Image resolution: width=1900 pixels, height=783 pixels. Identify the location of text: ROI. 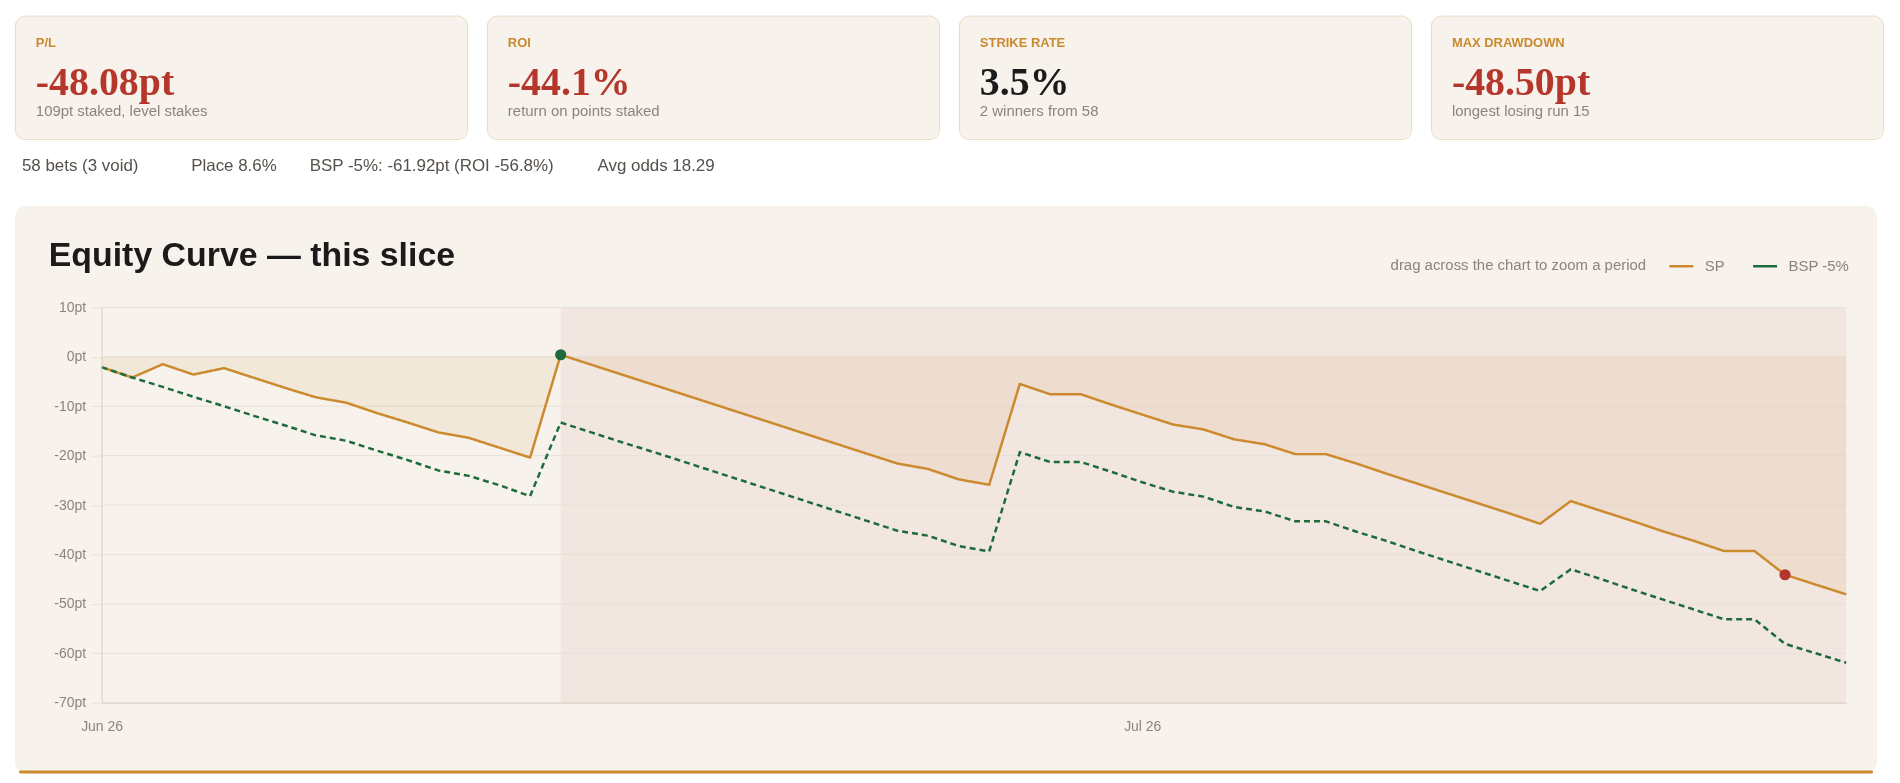
(519, 43).